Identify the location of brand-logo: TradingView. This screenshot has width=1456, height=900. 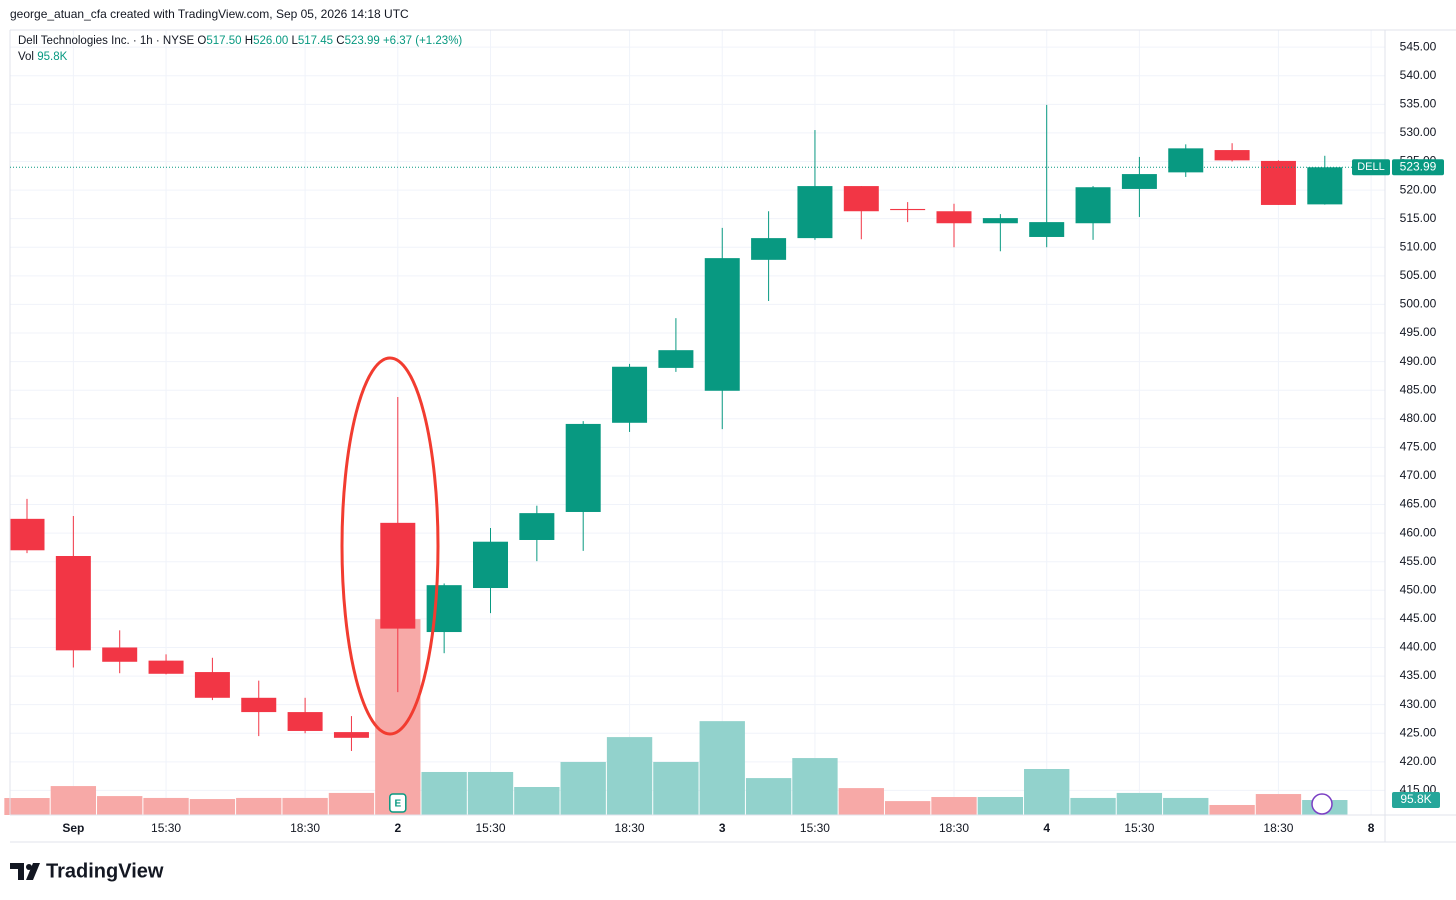
(87, 871).